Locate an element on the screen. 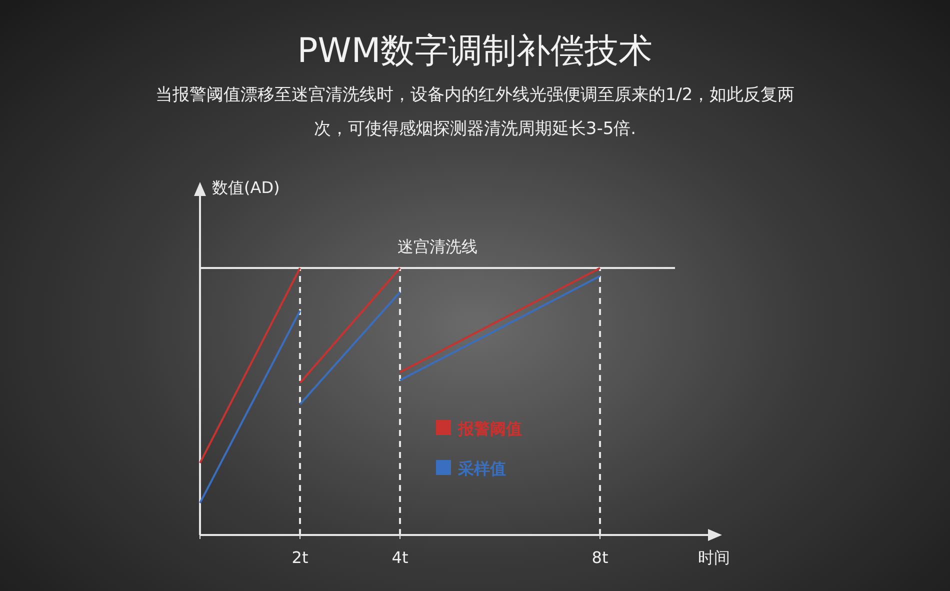 The width and height of the screenshot is (950, 591). chart-subtitle: 当报警阈值漂移至迷宫清洗线时，设备内的红外线光强便调至原来的1/2，如此反复两次，可使得感烟探测器清洗周期延长3-5倍. is located at coordinates (475, 112).